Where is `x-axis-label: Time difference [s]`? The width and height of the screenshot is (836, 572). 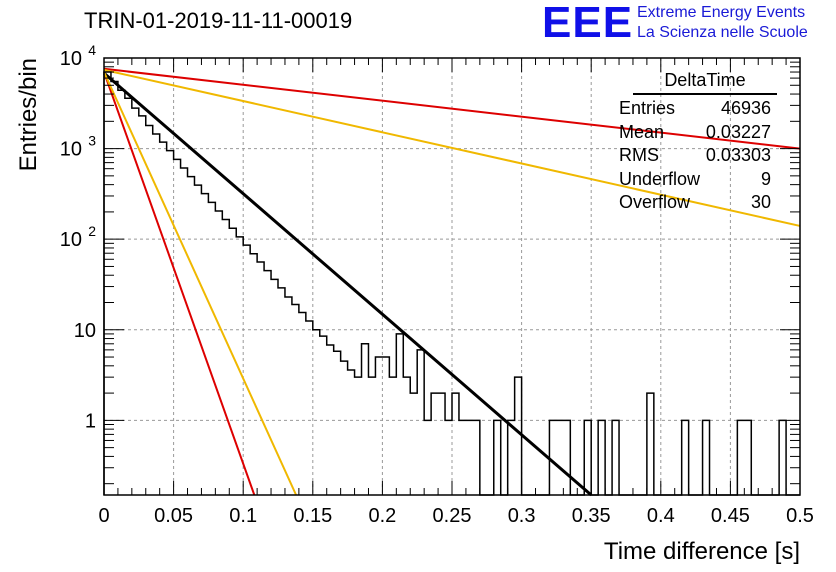 x-axis-label: Time difference [s] is located at coordinates (702, 551).